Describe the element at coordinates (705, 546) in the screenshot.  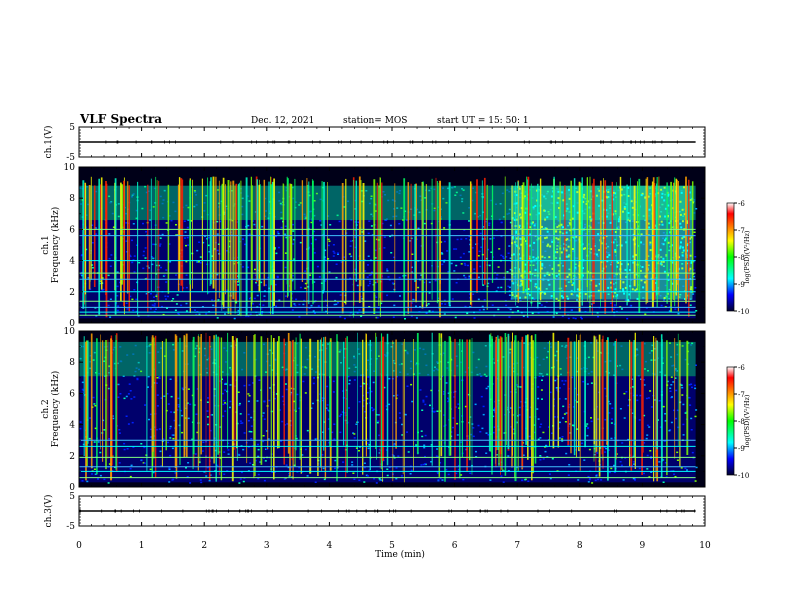
I see `x-tick-label: 10` at that location.